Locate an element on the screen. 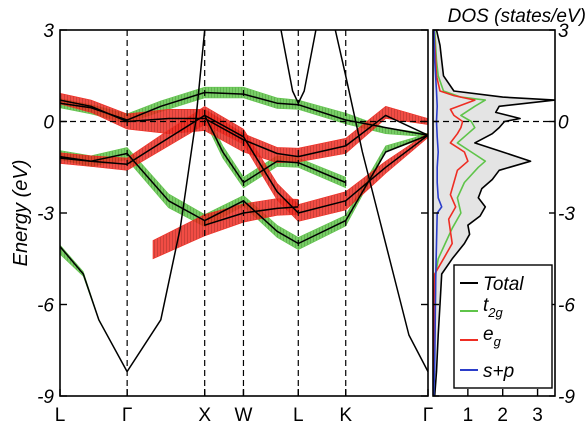 Image resolution: width=588 pixels, height=433 pixels. band-ytick-label: 0 is located at coordinates (48, 123).